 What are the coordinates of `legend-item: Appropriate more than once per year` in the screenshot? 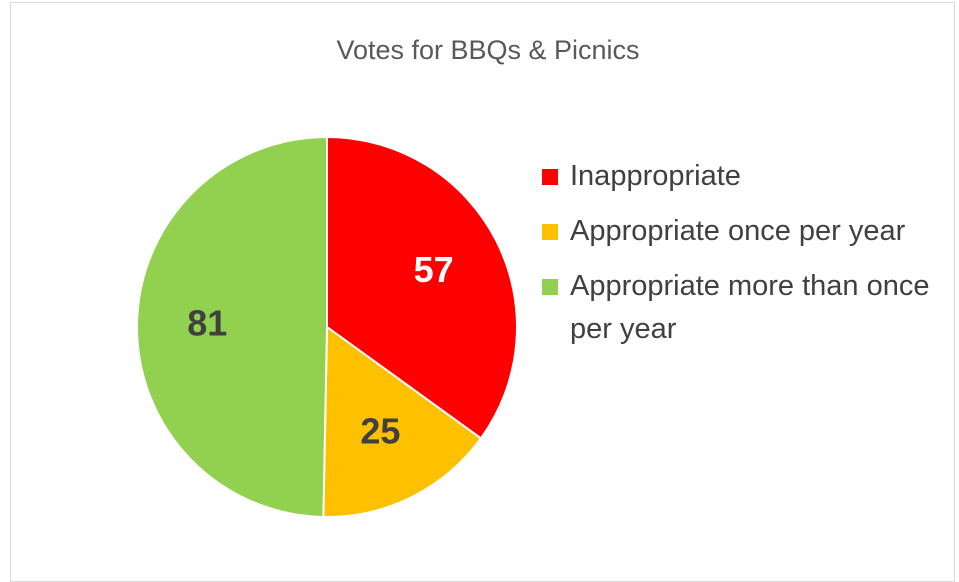 It's located at (742, 308).